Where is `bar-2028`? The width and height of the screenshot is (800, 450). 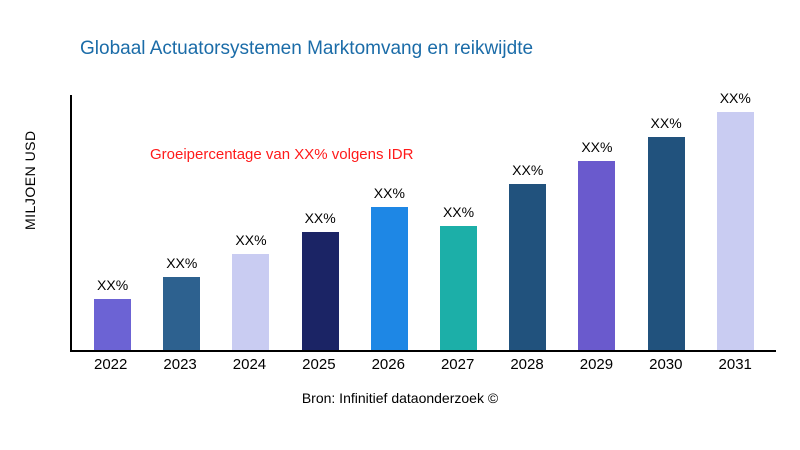
bar-2028 is located at coordinates (528, 267).